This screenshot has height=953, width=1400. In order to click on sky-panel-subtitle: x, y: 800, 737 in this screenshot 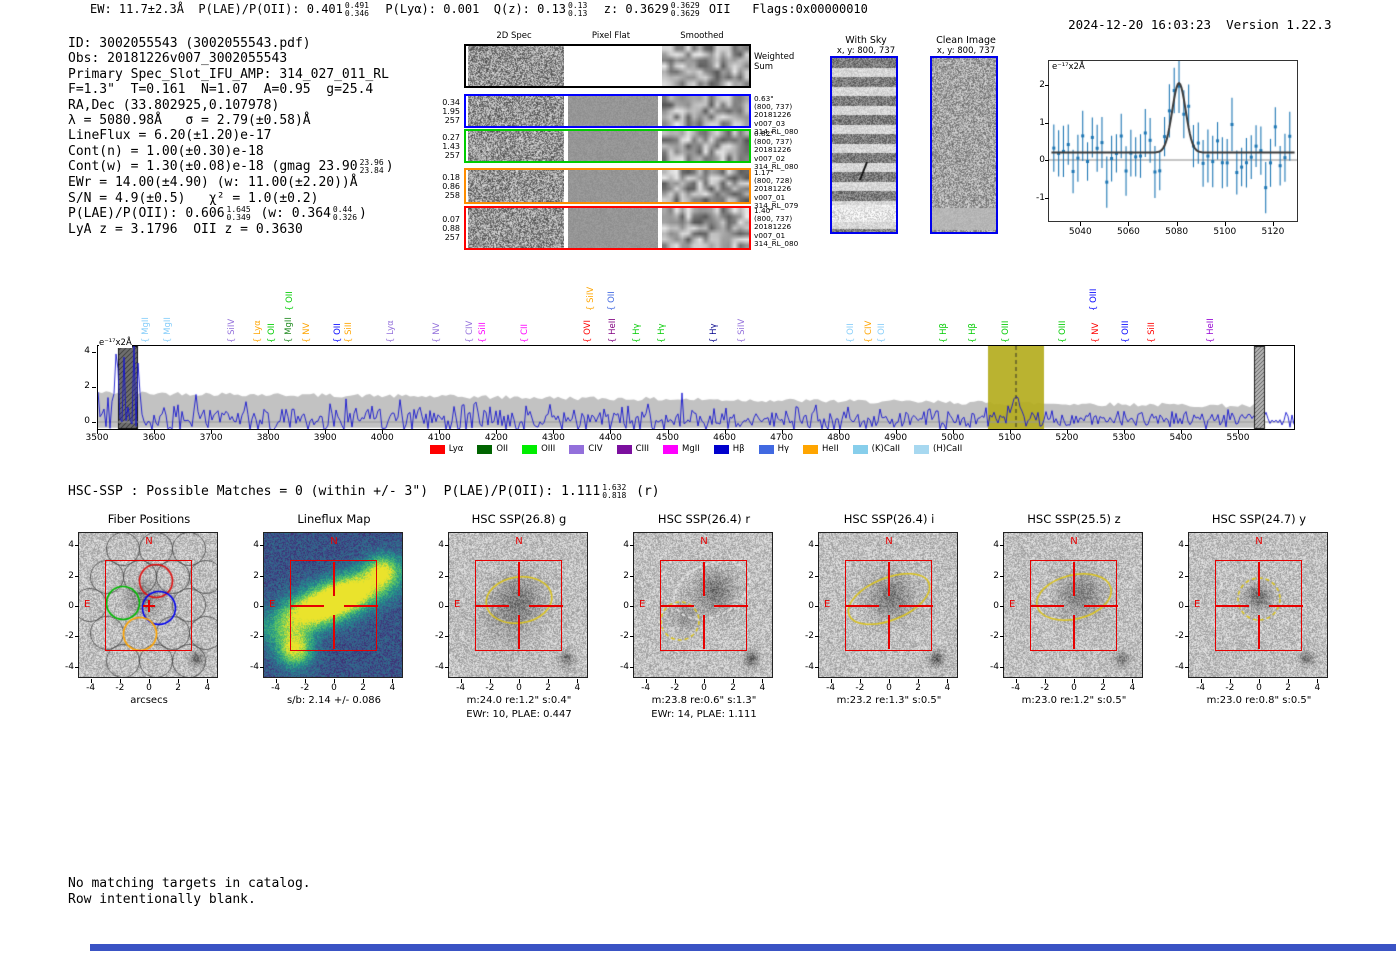, I will do `click(866, 51)`.